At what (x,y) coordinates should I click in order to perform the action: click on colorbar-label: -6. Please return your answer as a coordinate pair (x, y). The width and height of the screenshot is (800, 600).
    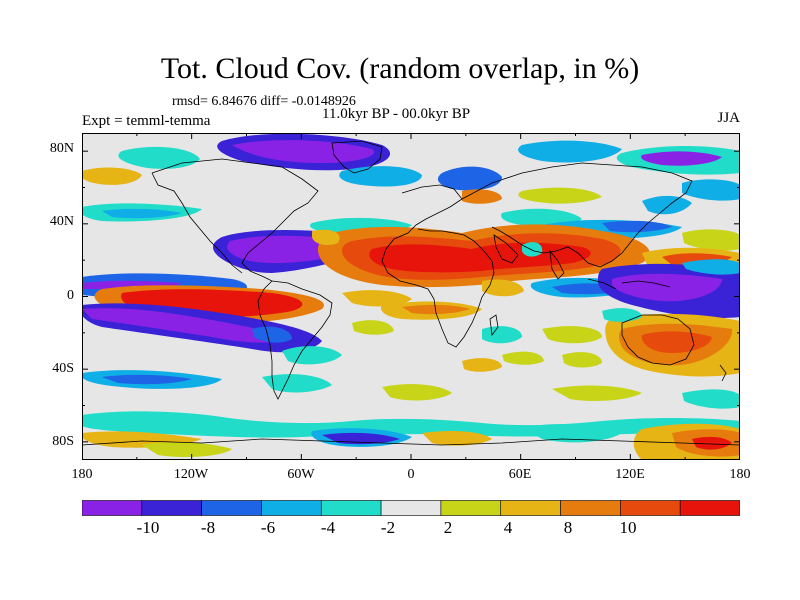
    Looking at the image, I should click on (268, 527).